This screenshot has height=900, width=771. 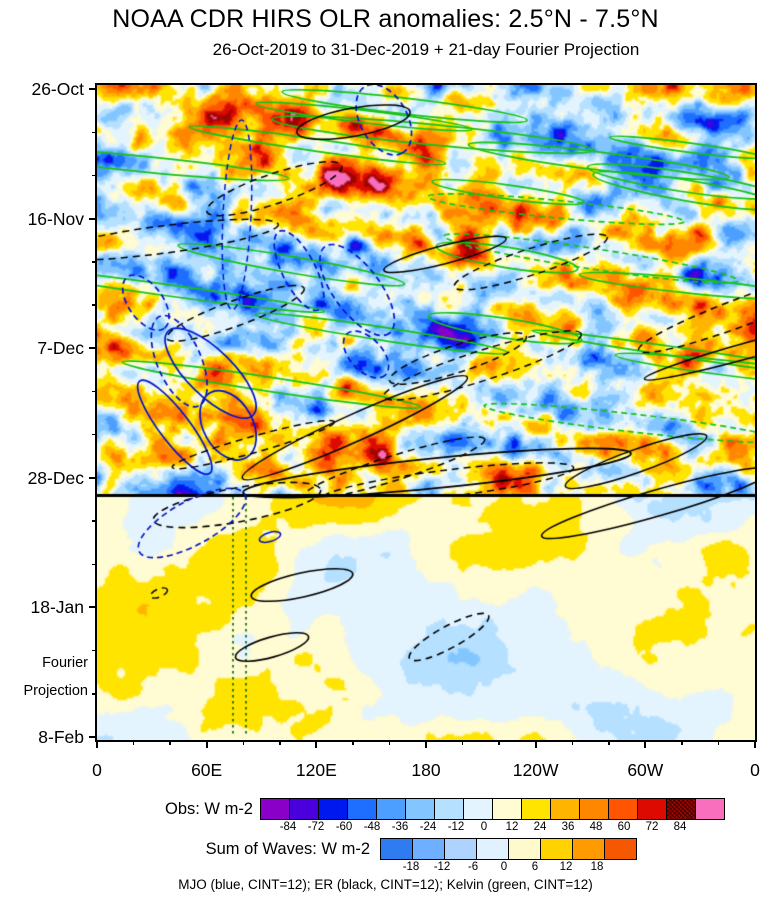 I want to click on y-axis-date-label: 18-Jan, so click(x=57, y=607).